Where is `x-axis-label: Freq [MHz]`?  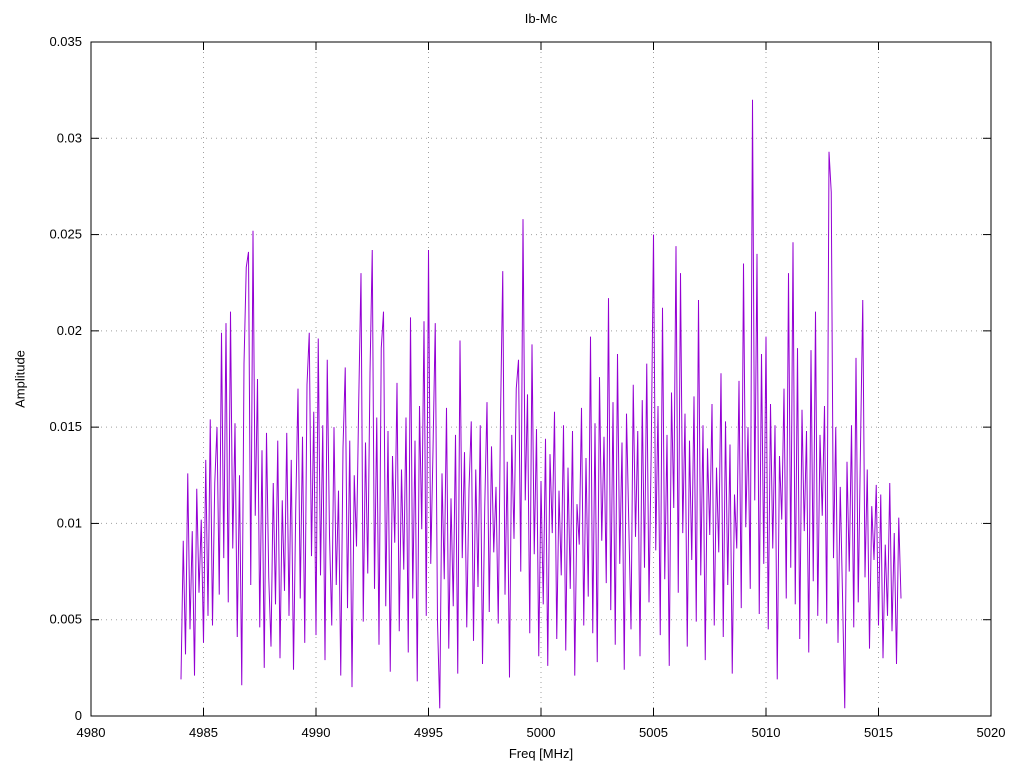
x-axis-label: Freq [MHz] is located at coordinates (541, 753).